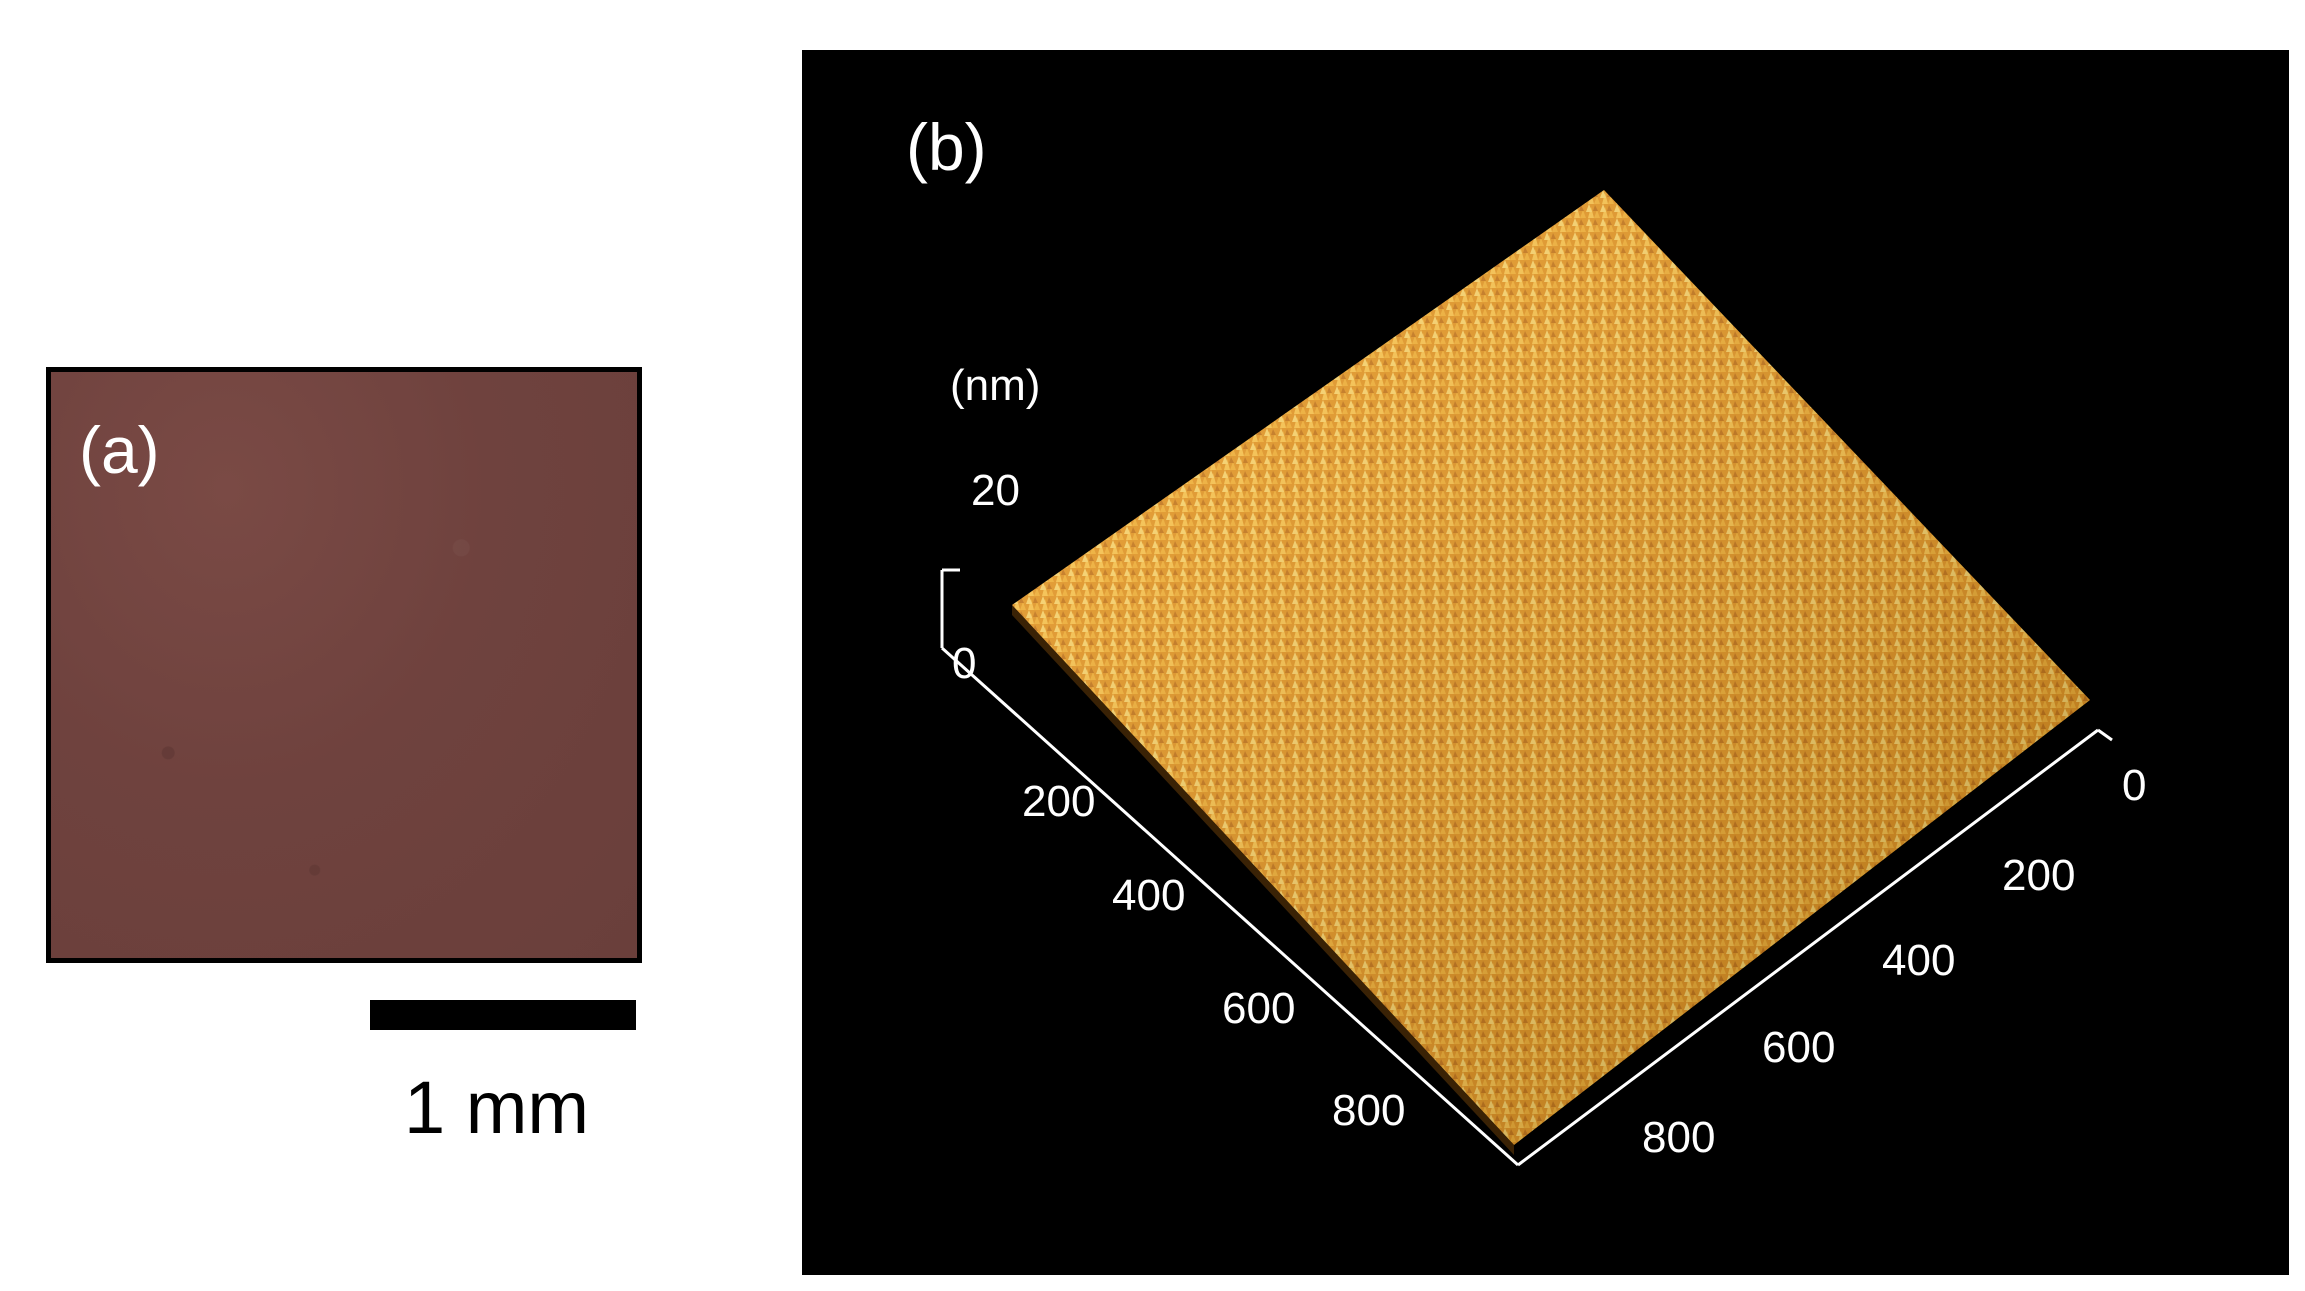 The height and width of the screenshot is (1291, 2305). What do you see at coordinates (2038, 875) in the screenshot?
I see `right-axis-tick-200: 200` at bounding box center [2038, 875].